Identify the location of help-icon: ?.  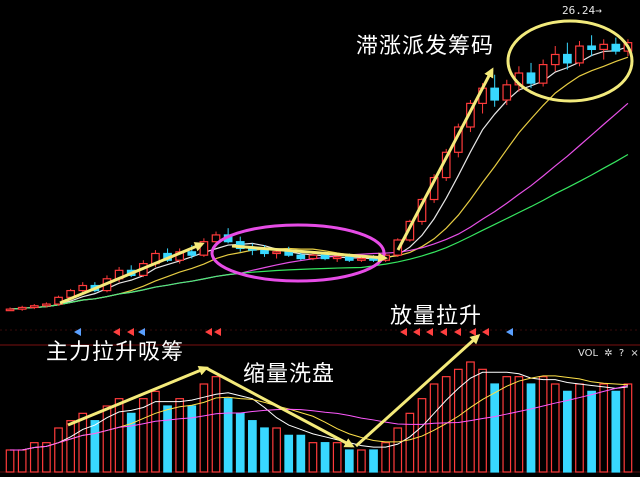
(621, 353).